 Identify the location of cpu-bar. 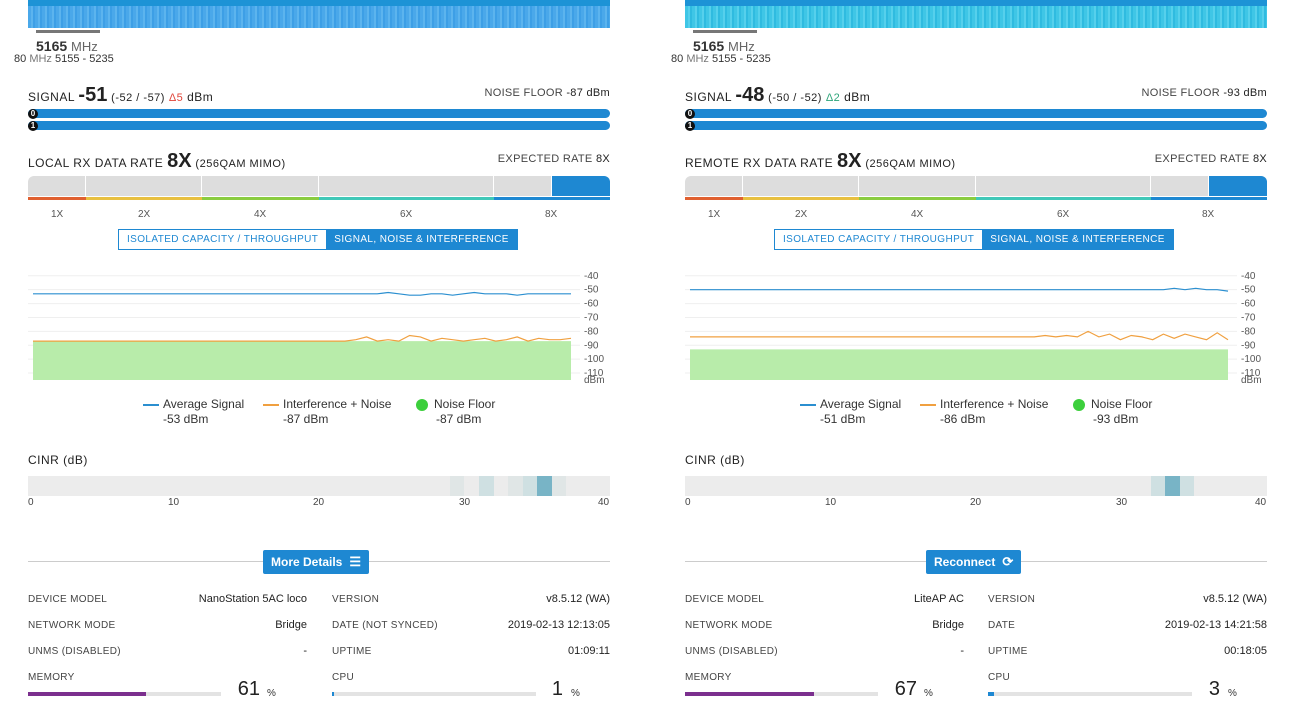
(434, 694).